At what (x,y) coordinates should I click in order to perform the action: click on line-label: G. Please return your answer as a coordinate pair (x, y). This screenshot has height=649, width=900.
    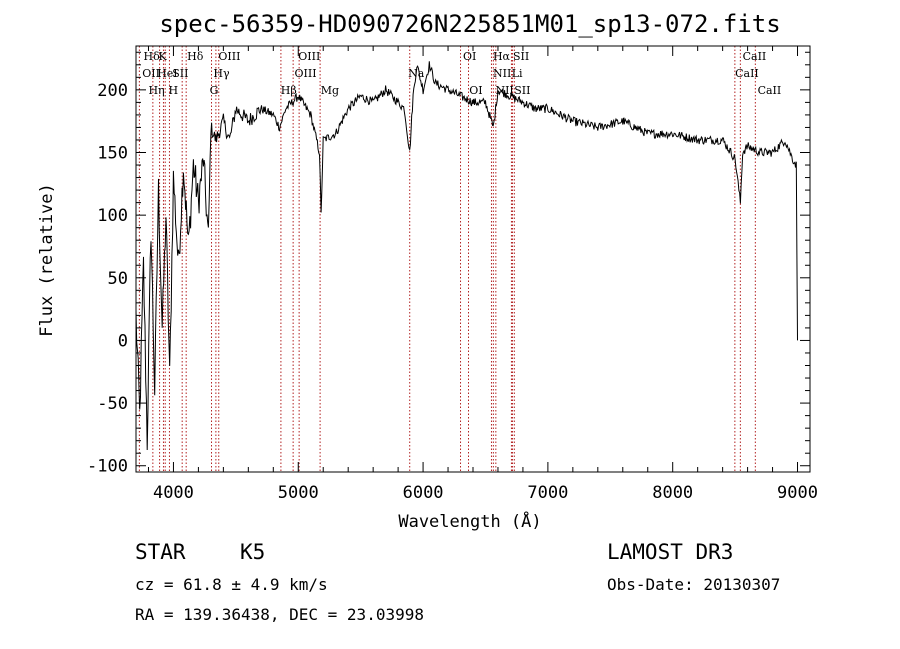
    Looking at the image, I should click on (214, 90).